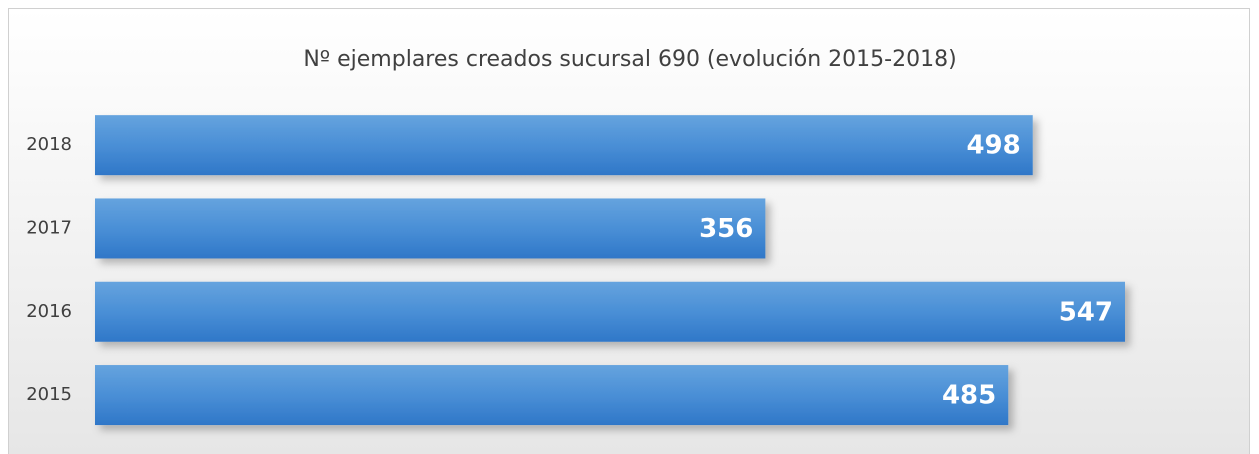 This screenshot has height=454, width=1259. I want to click on y-tick-label: 2017, so click(49, 227).